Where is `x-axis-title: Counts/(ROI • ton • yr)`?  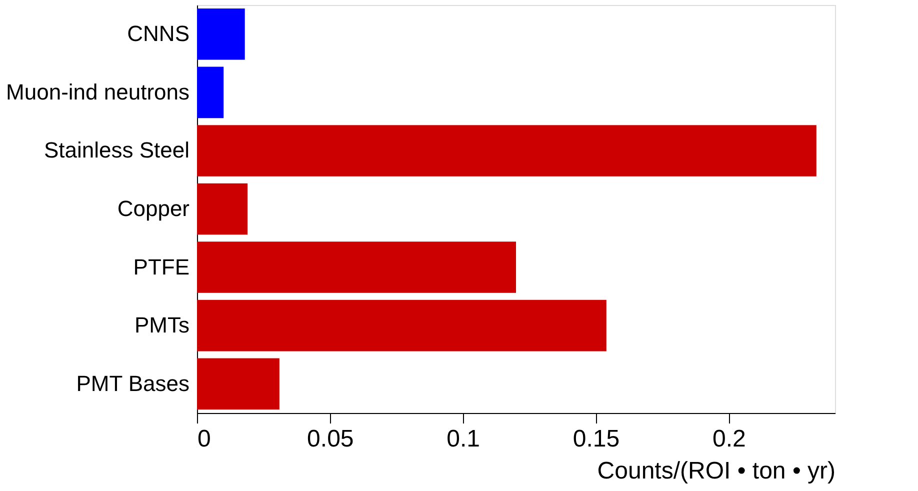 x-axis-title: Counts/(ROI • ton • yr) is located at coordinates (716, 471).